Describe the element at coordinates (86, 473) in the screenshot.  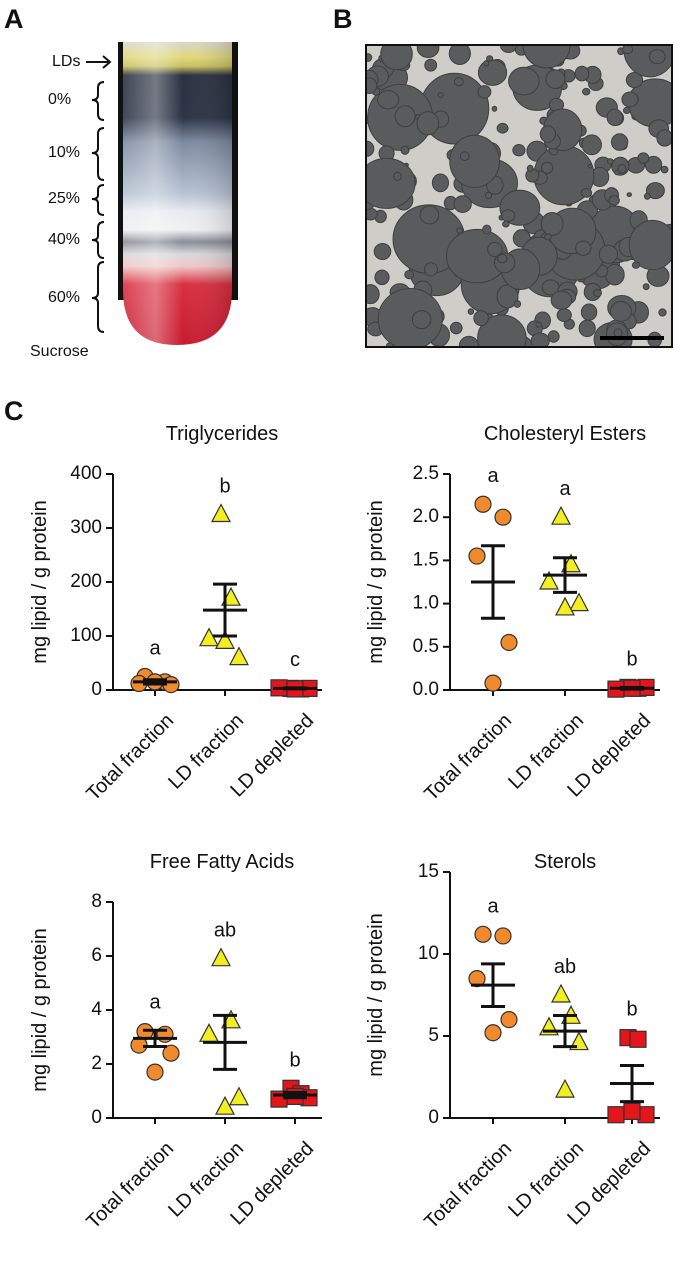
I see `y-tick-label: 400` at that location.